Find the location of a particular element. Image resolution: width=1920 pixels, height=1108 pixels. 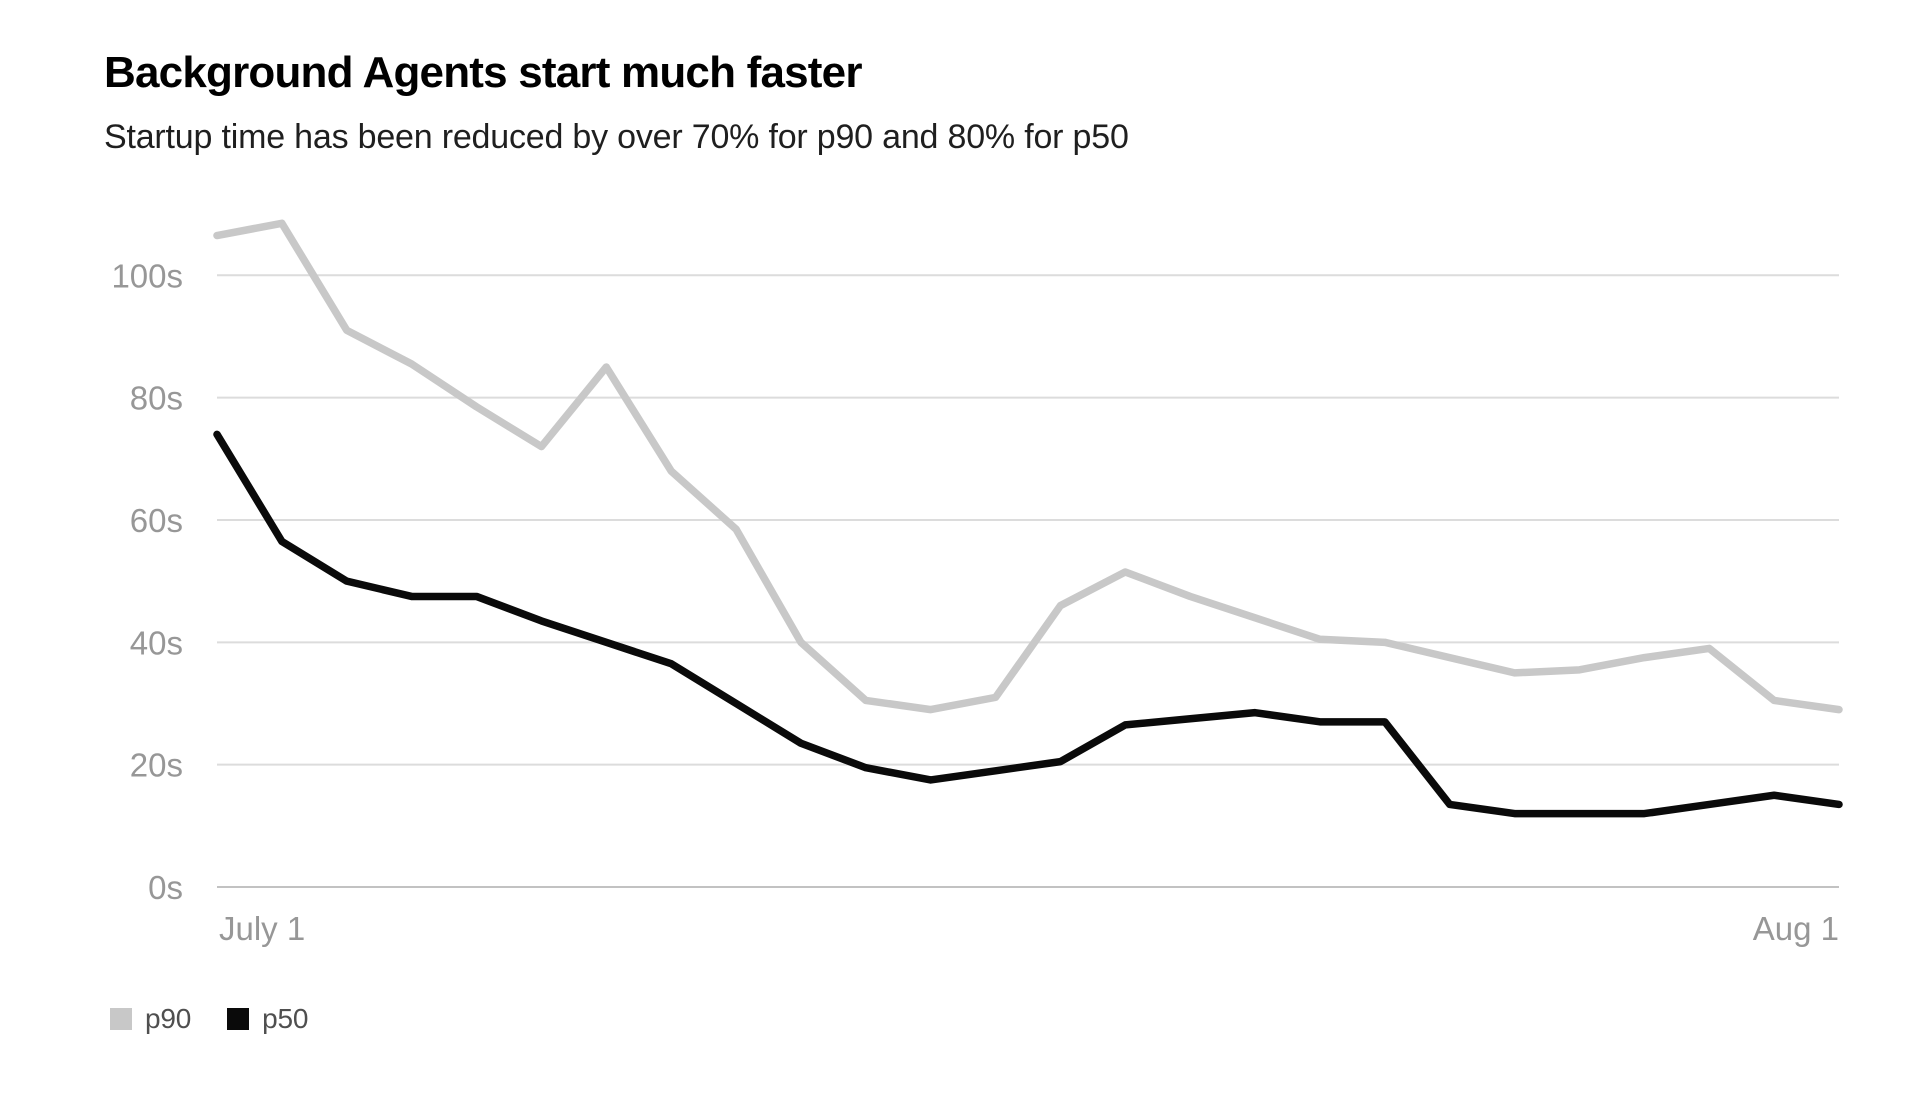

y-tick-label: 40s is located at coordinates (156, 642).